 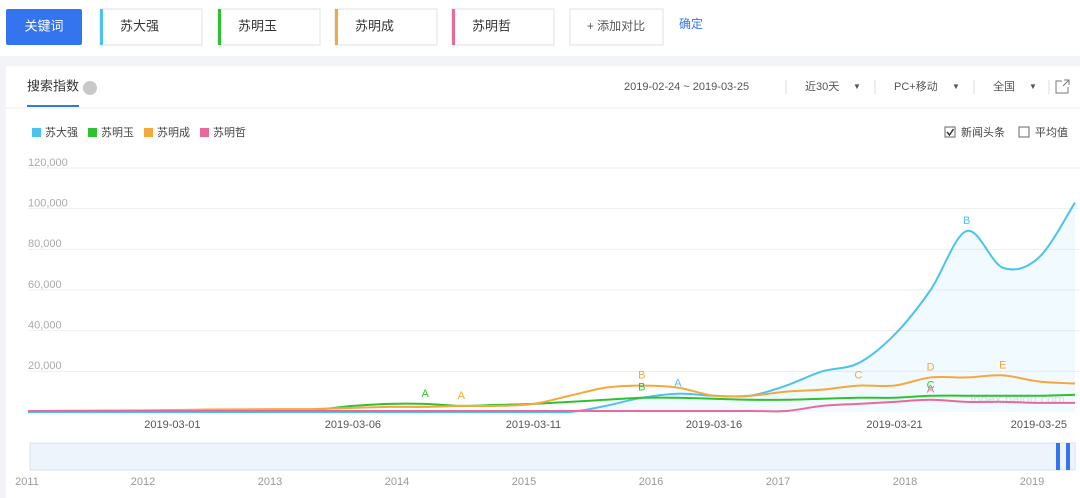 What do you see at coordinates (894, 425) in the screenshot?
I see `x-tick-label: 2019-03-21` at bounding box center [894, 425].